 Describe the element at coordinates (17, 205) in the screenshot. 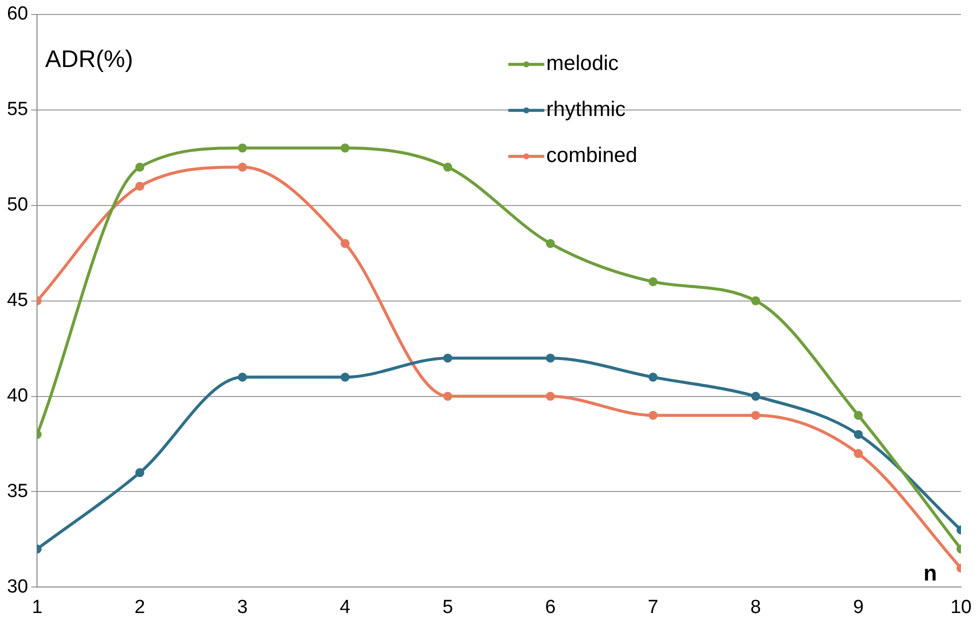

I see `y-tick-label: 50` at that location.